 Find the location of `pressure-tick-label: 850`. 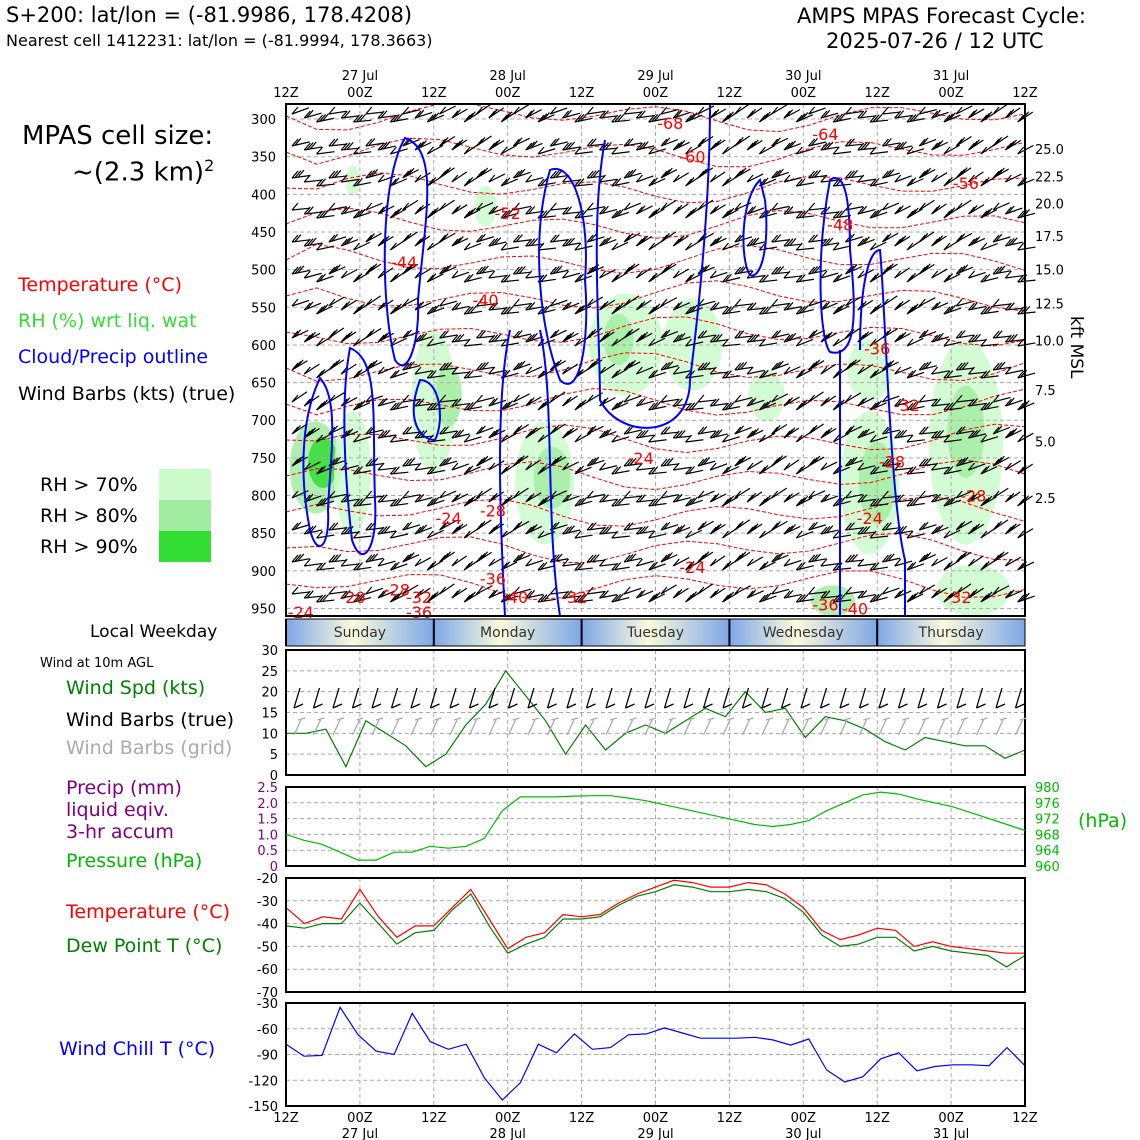

pressure-tick-label: 850 is located at coordinates (263, 534).